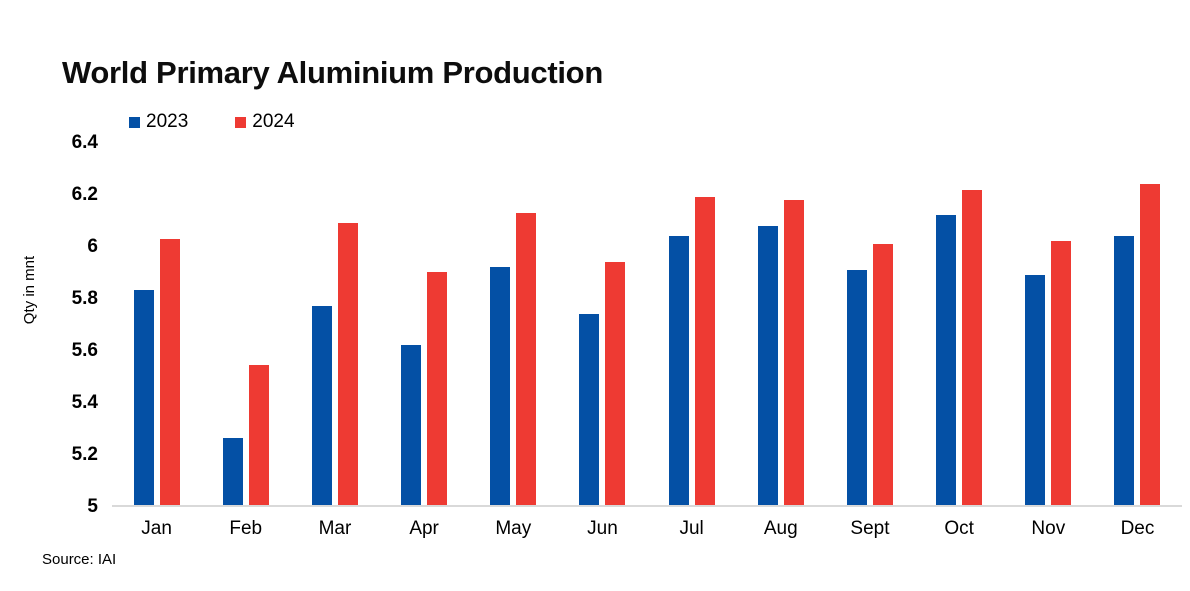 Image resolution: width=1190 pixels, height=591 pixels. I want to click on x-tick-feb: Feb, so click(246, 528).